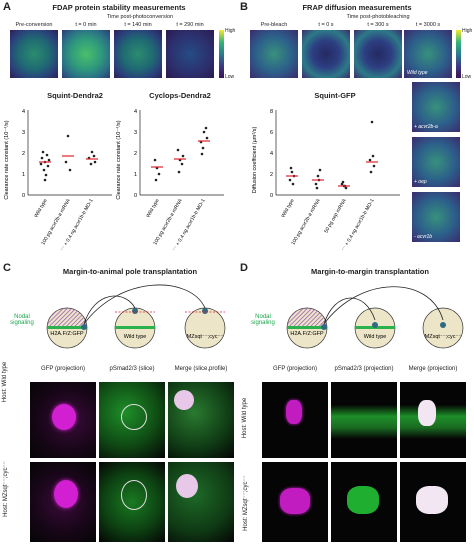 This screenshot has height=550, width=474. What do you see at coordinates (67, 334) in the screenshot?
I see `panel-c-donor-label: H2A.F/Z:GFP` at bounding box center [67, 334].